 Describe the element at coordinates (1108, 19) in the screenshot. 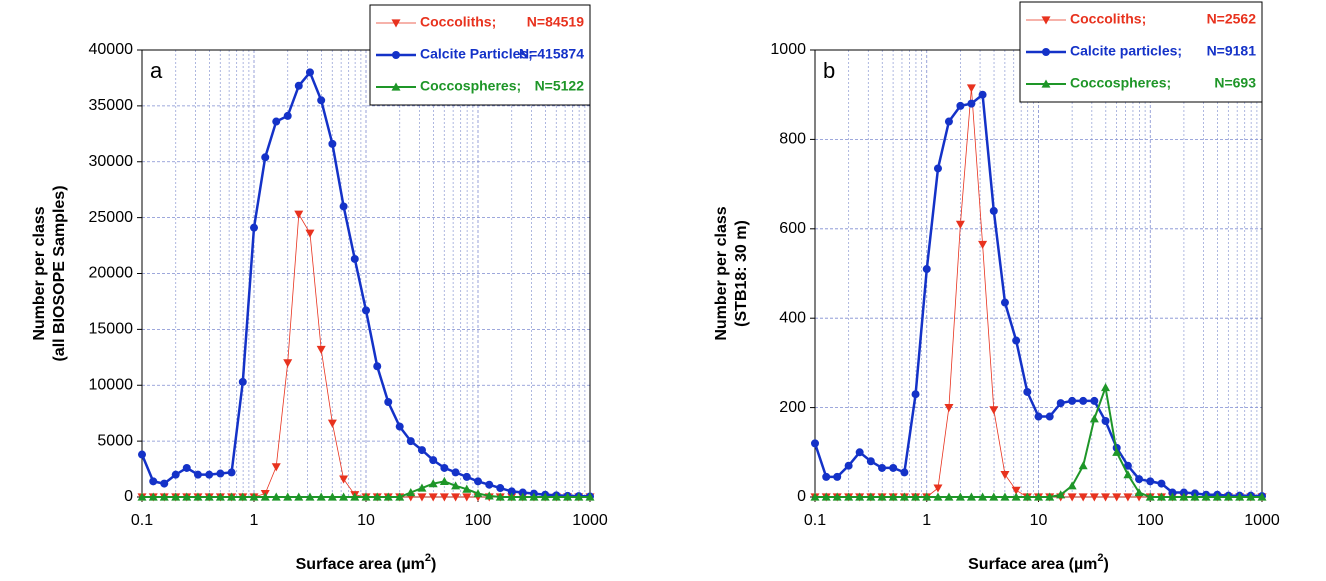

I see `legend-label: Coccoliths;` at that location.